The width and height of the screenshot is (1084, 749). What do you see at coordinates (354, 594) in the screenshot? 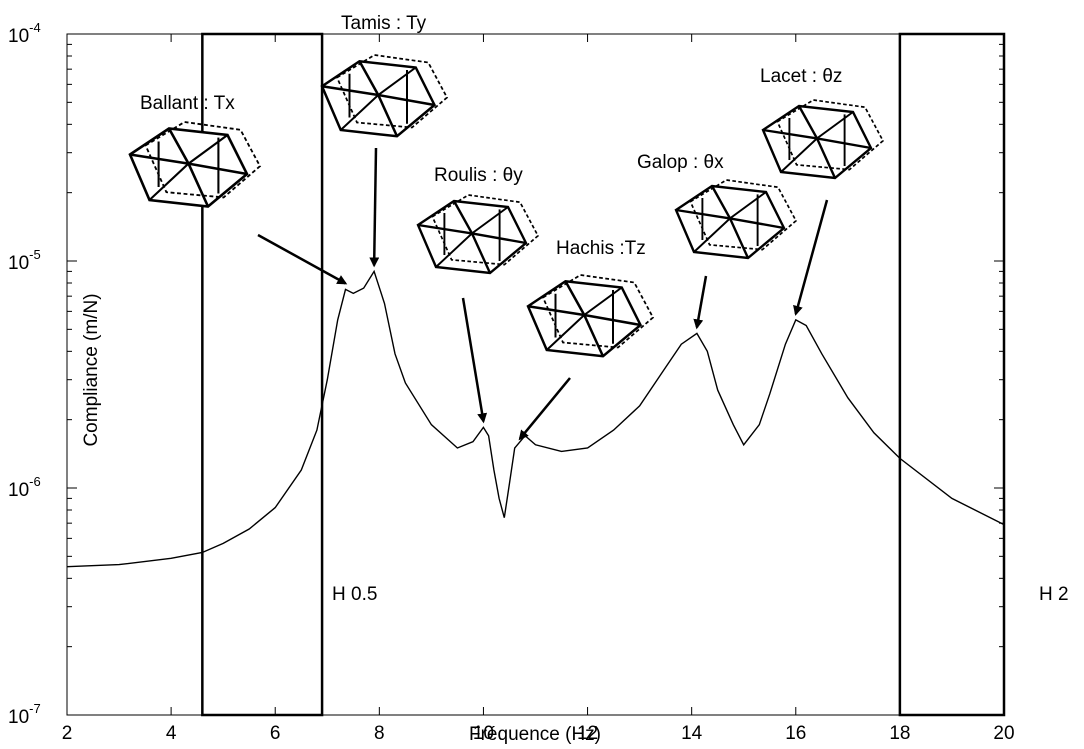
I see `band-label-h05: H 0.5` at bounding box center [354, 594].